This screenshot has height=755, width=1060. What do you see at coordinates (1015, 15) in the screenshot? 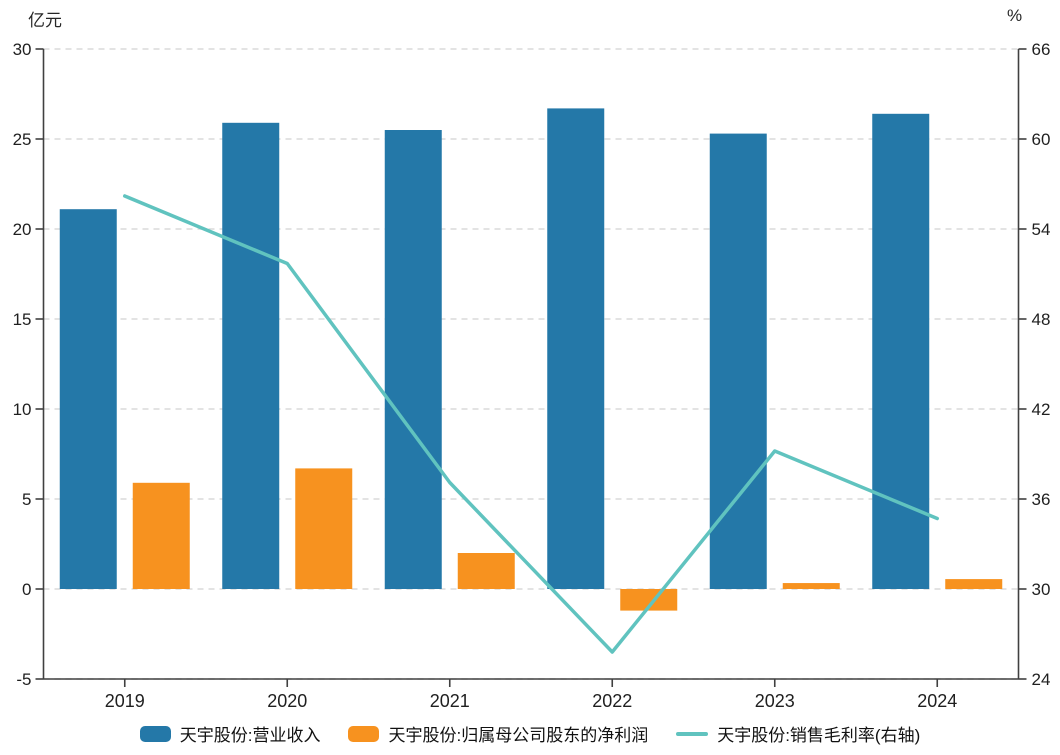
I see `right-axis-unit-label: %` at bounding box center [1015, 15].